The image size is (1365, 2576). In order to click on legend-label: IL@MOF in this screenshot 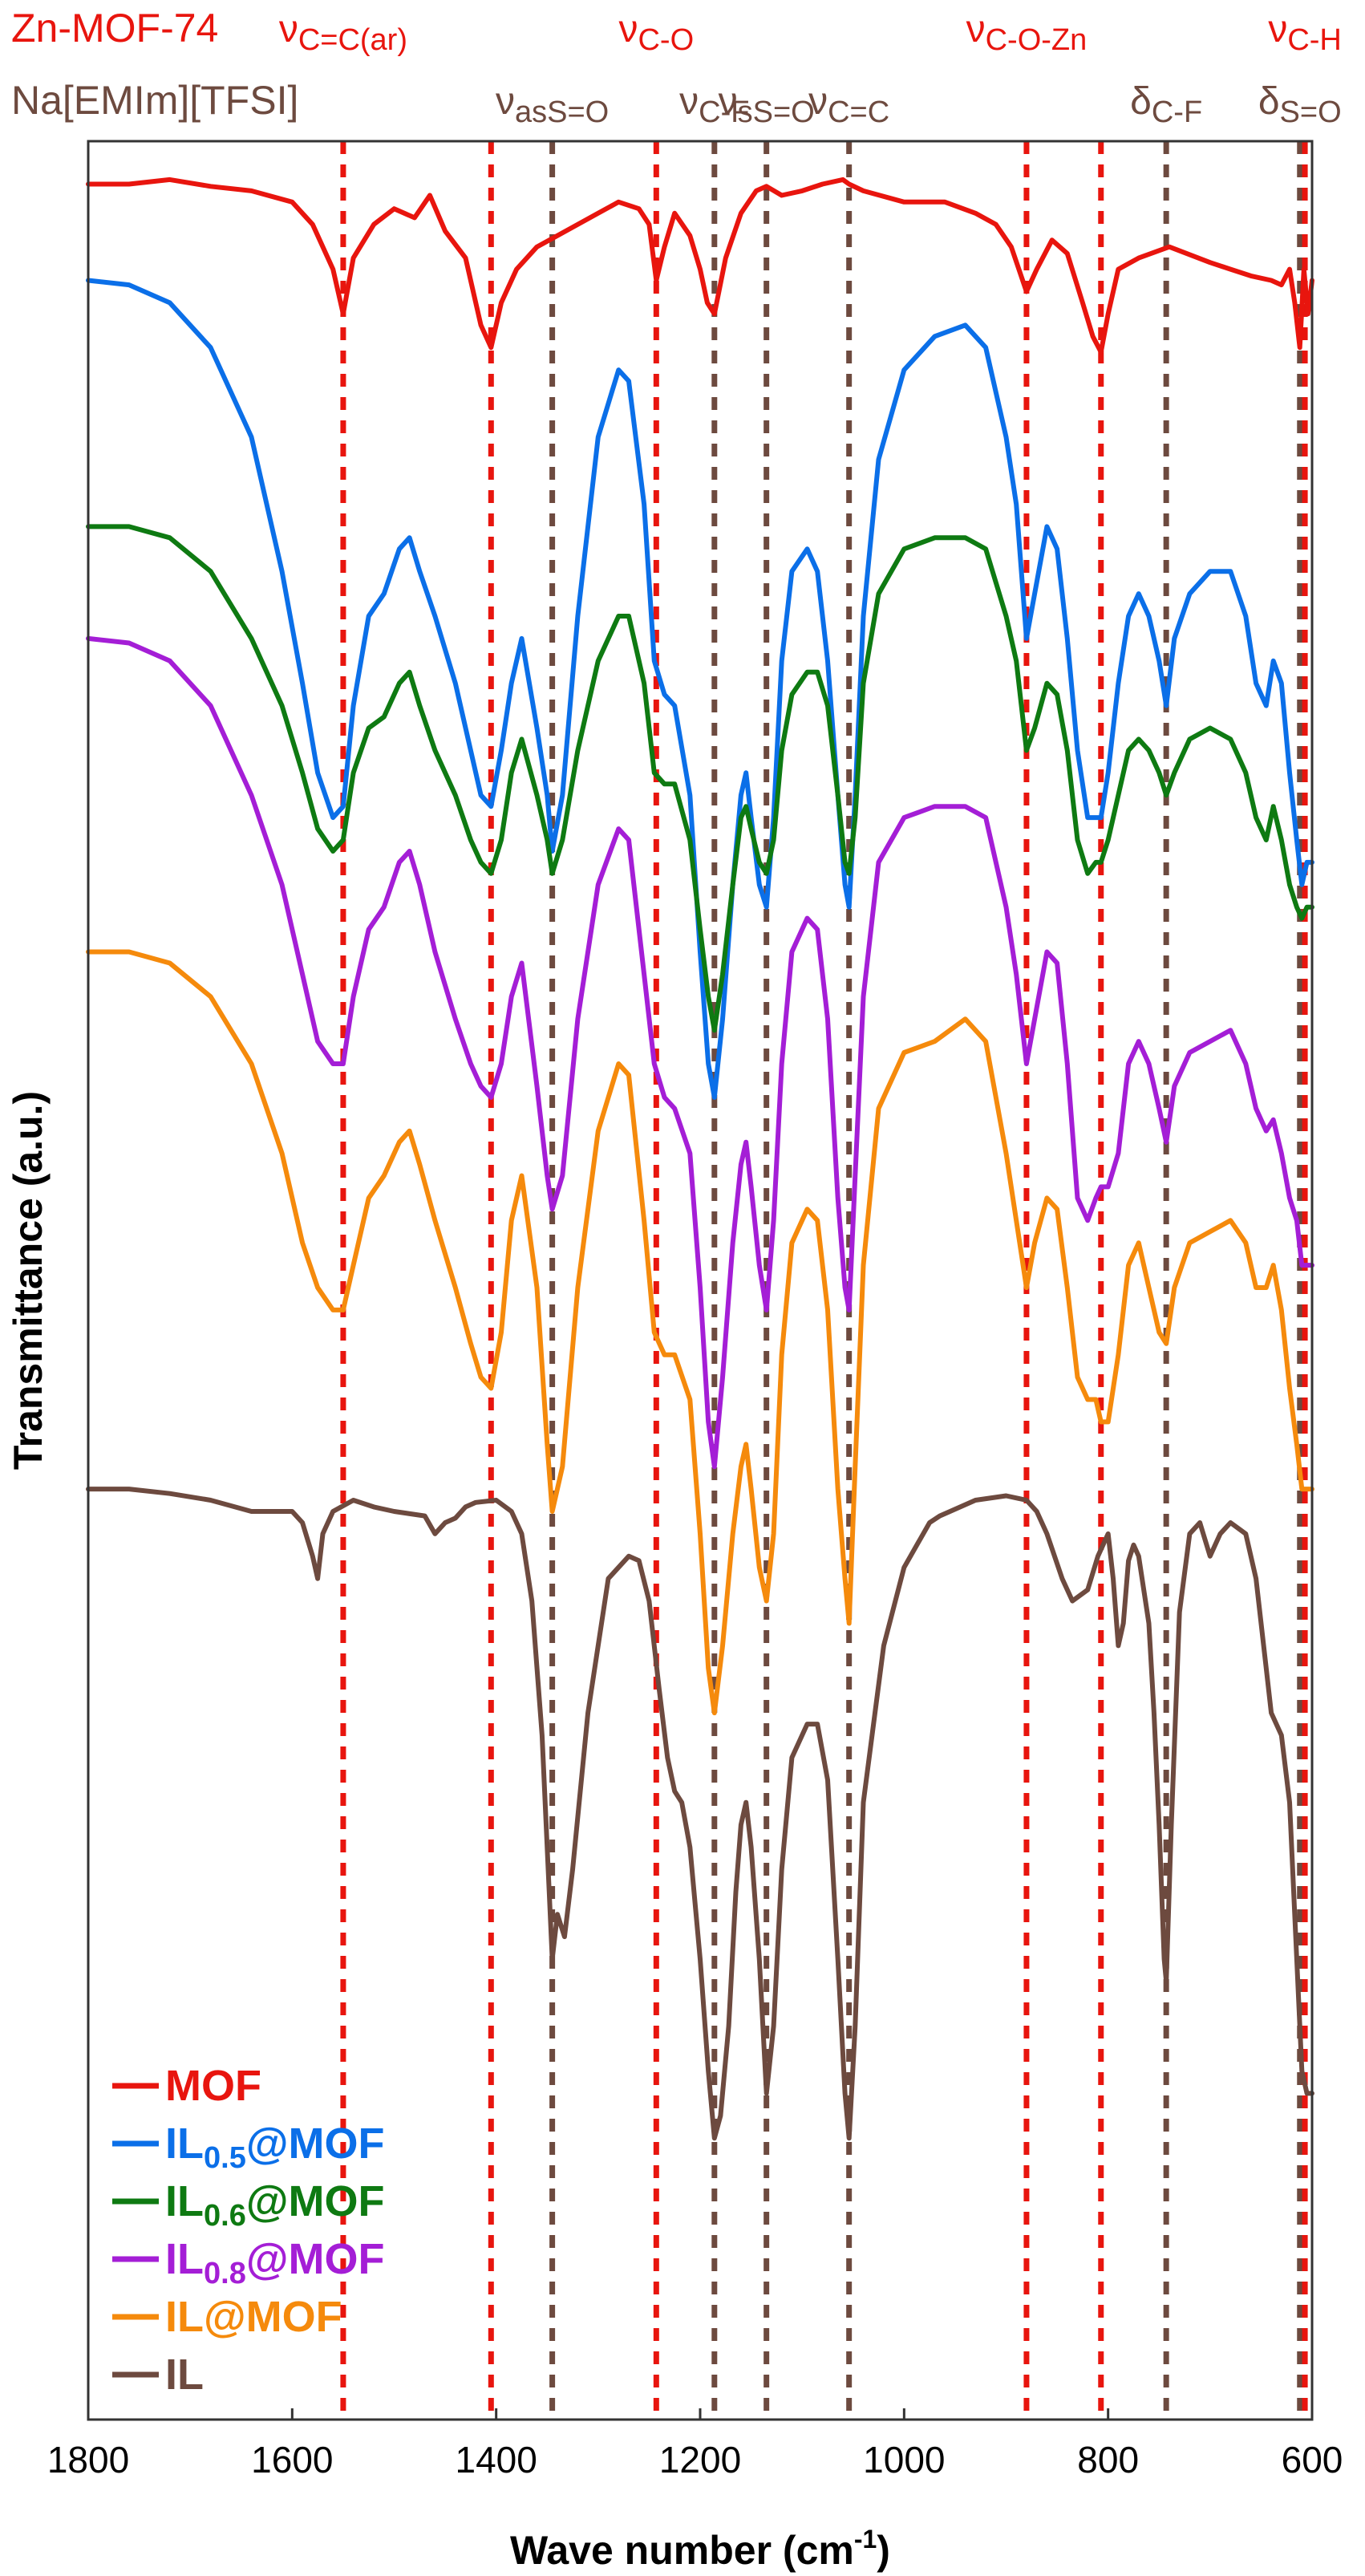, I will do `click(253, 2317)`.